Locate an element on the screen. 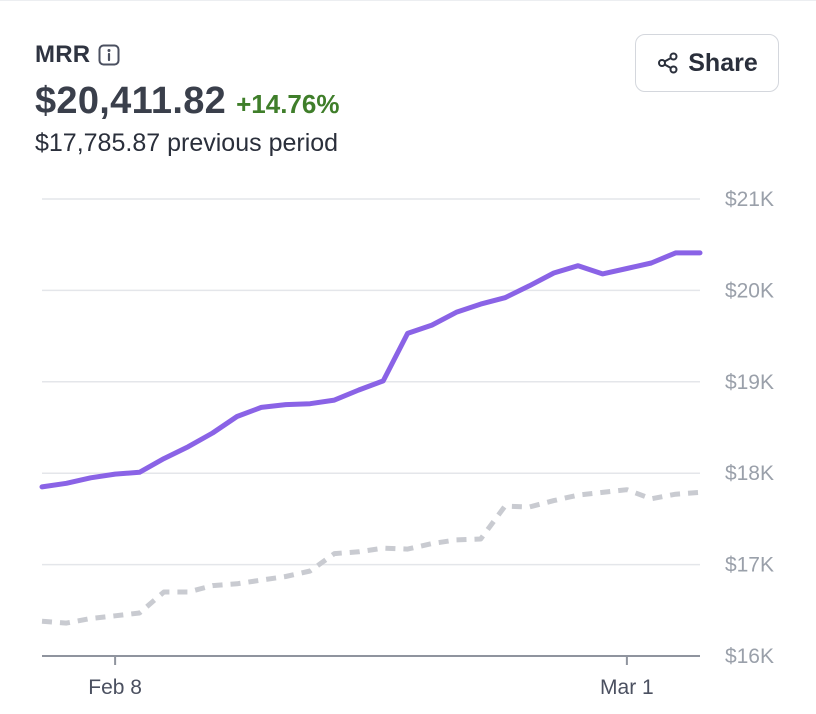 The image size is (816, 714). y-tick-label: $16K is located at coordinates (749, 656).